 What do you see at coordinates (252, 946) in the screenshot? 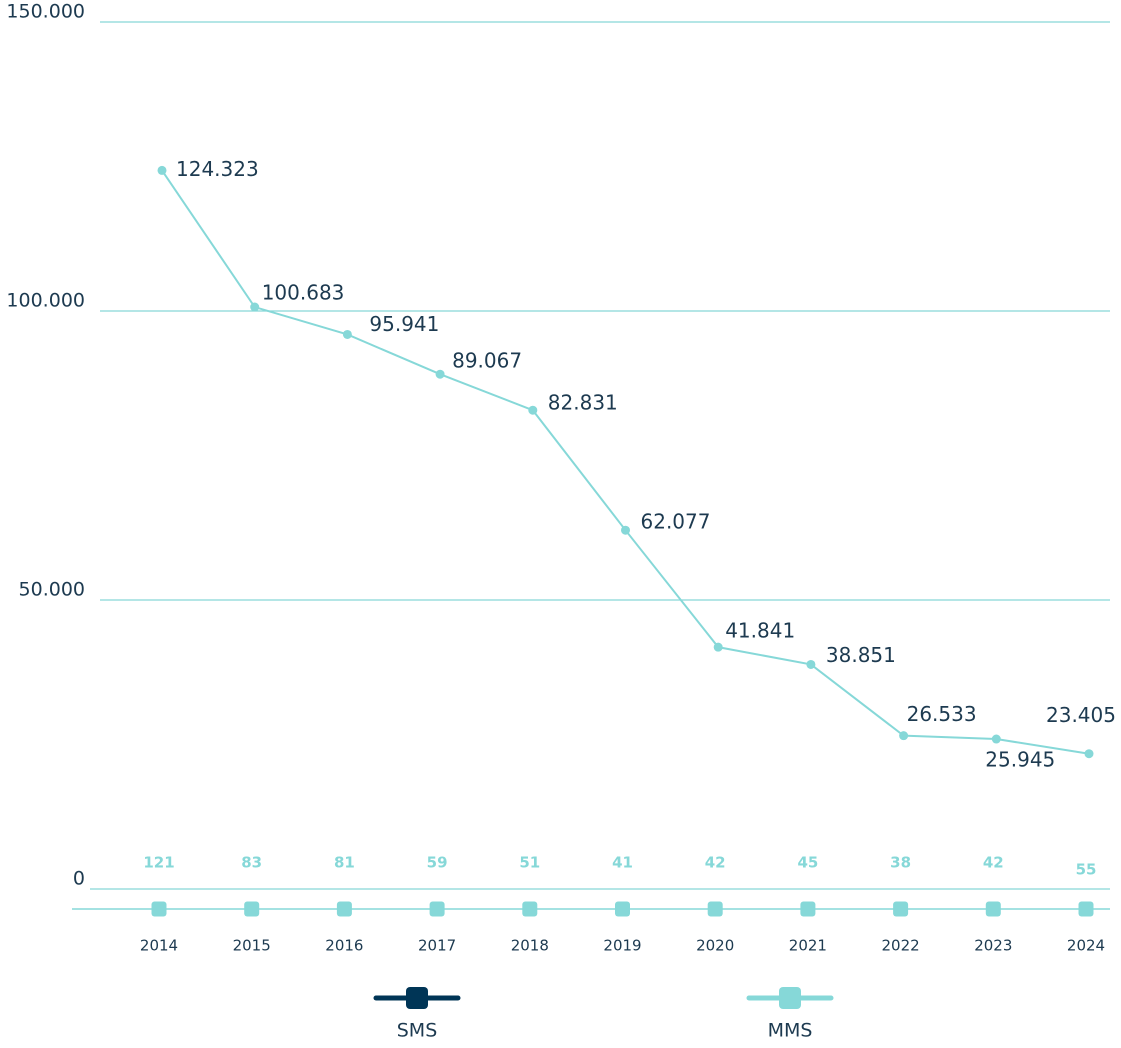
I see `x-tick-label: 2015` at bounding box center [252, 946].